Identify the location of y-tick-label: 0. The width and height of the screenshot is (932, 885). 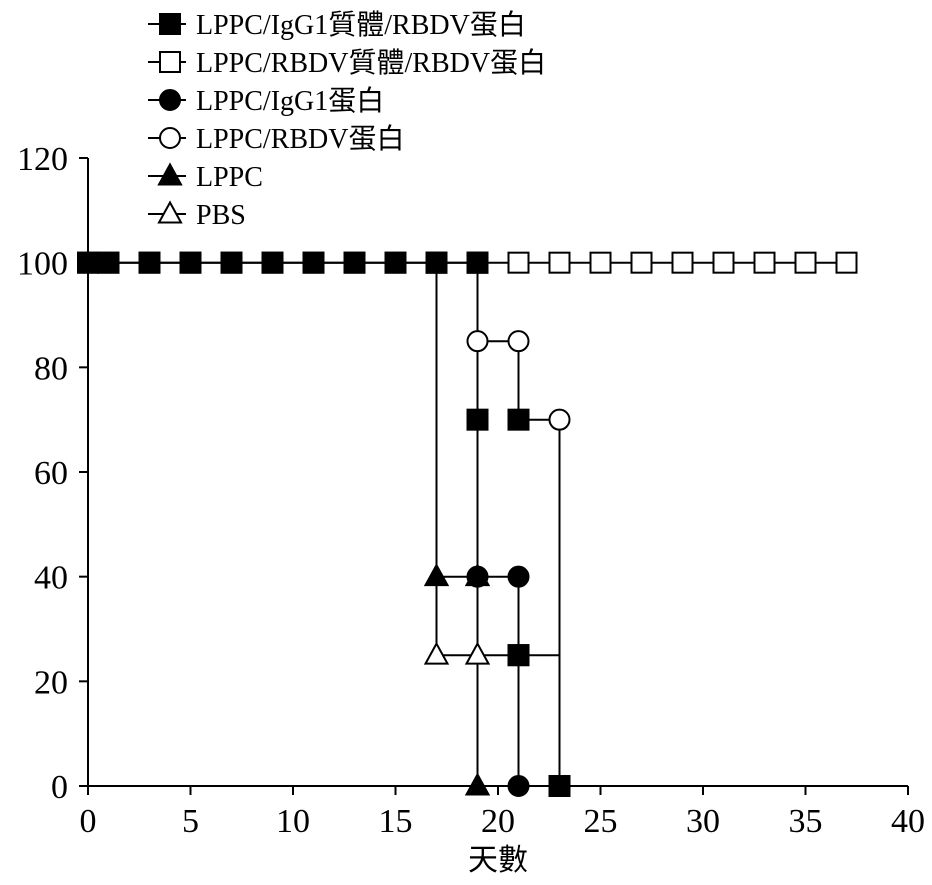
(59, 787).